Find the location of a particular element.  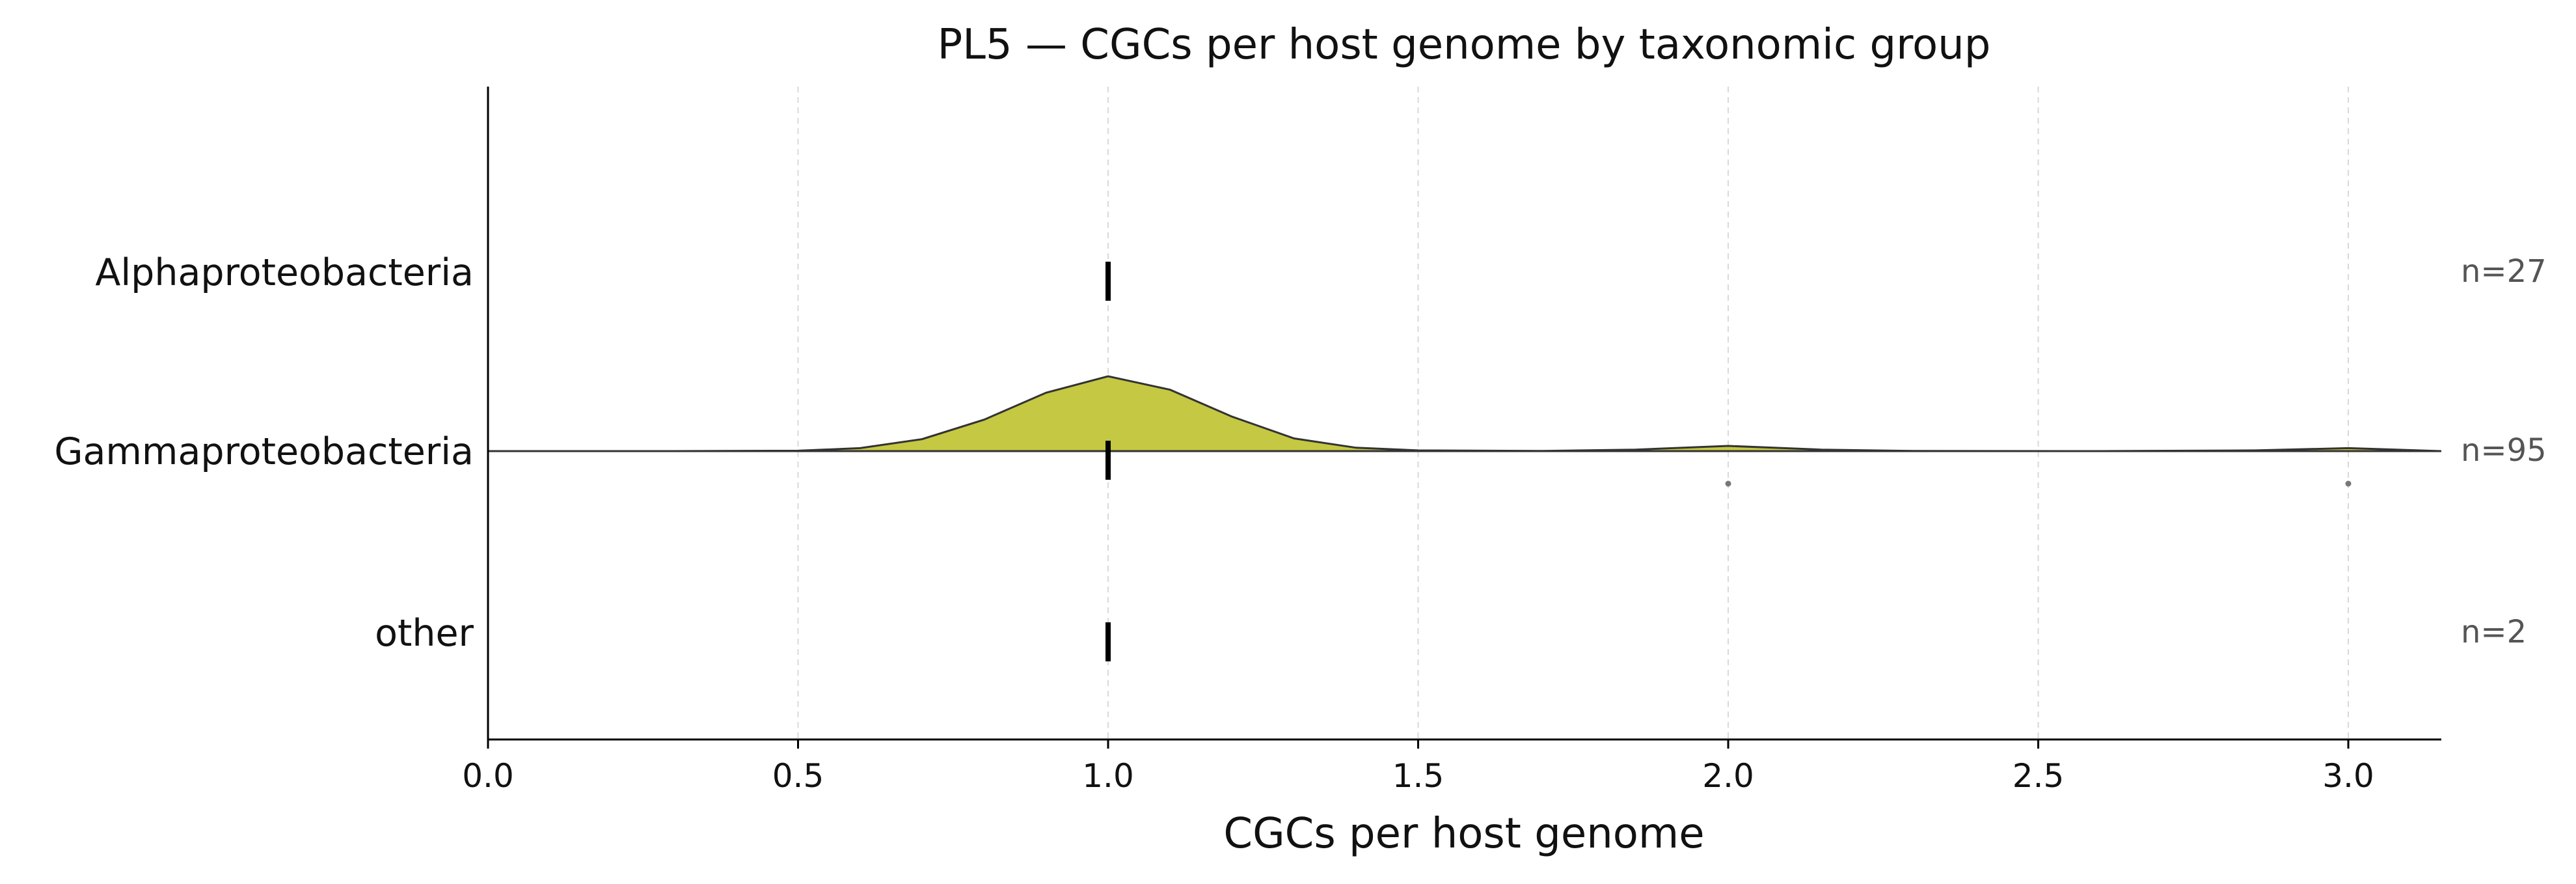

category-label: Gammaproteobacteria is located at coordinates (264, 452).